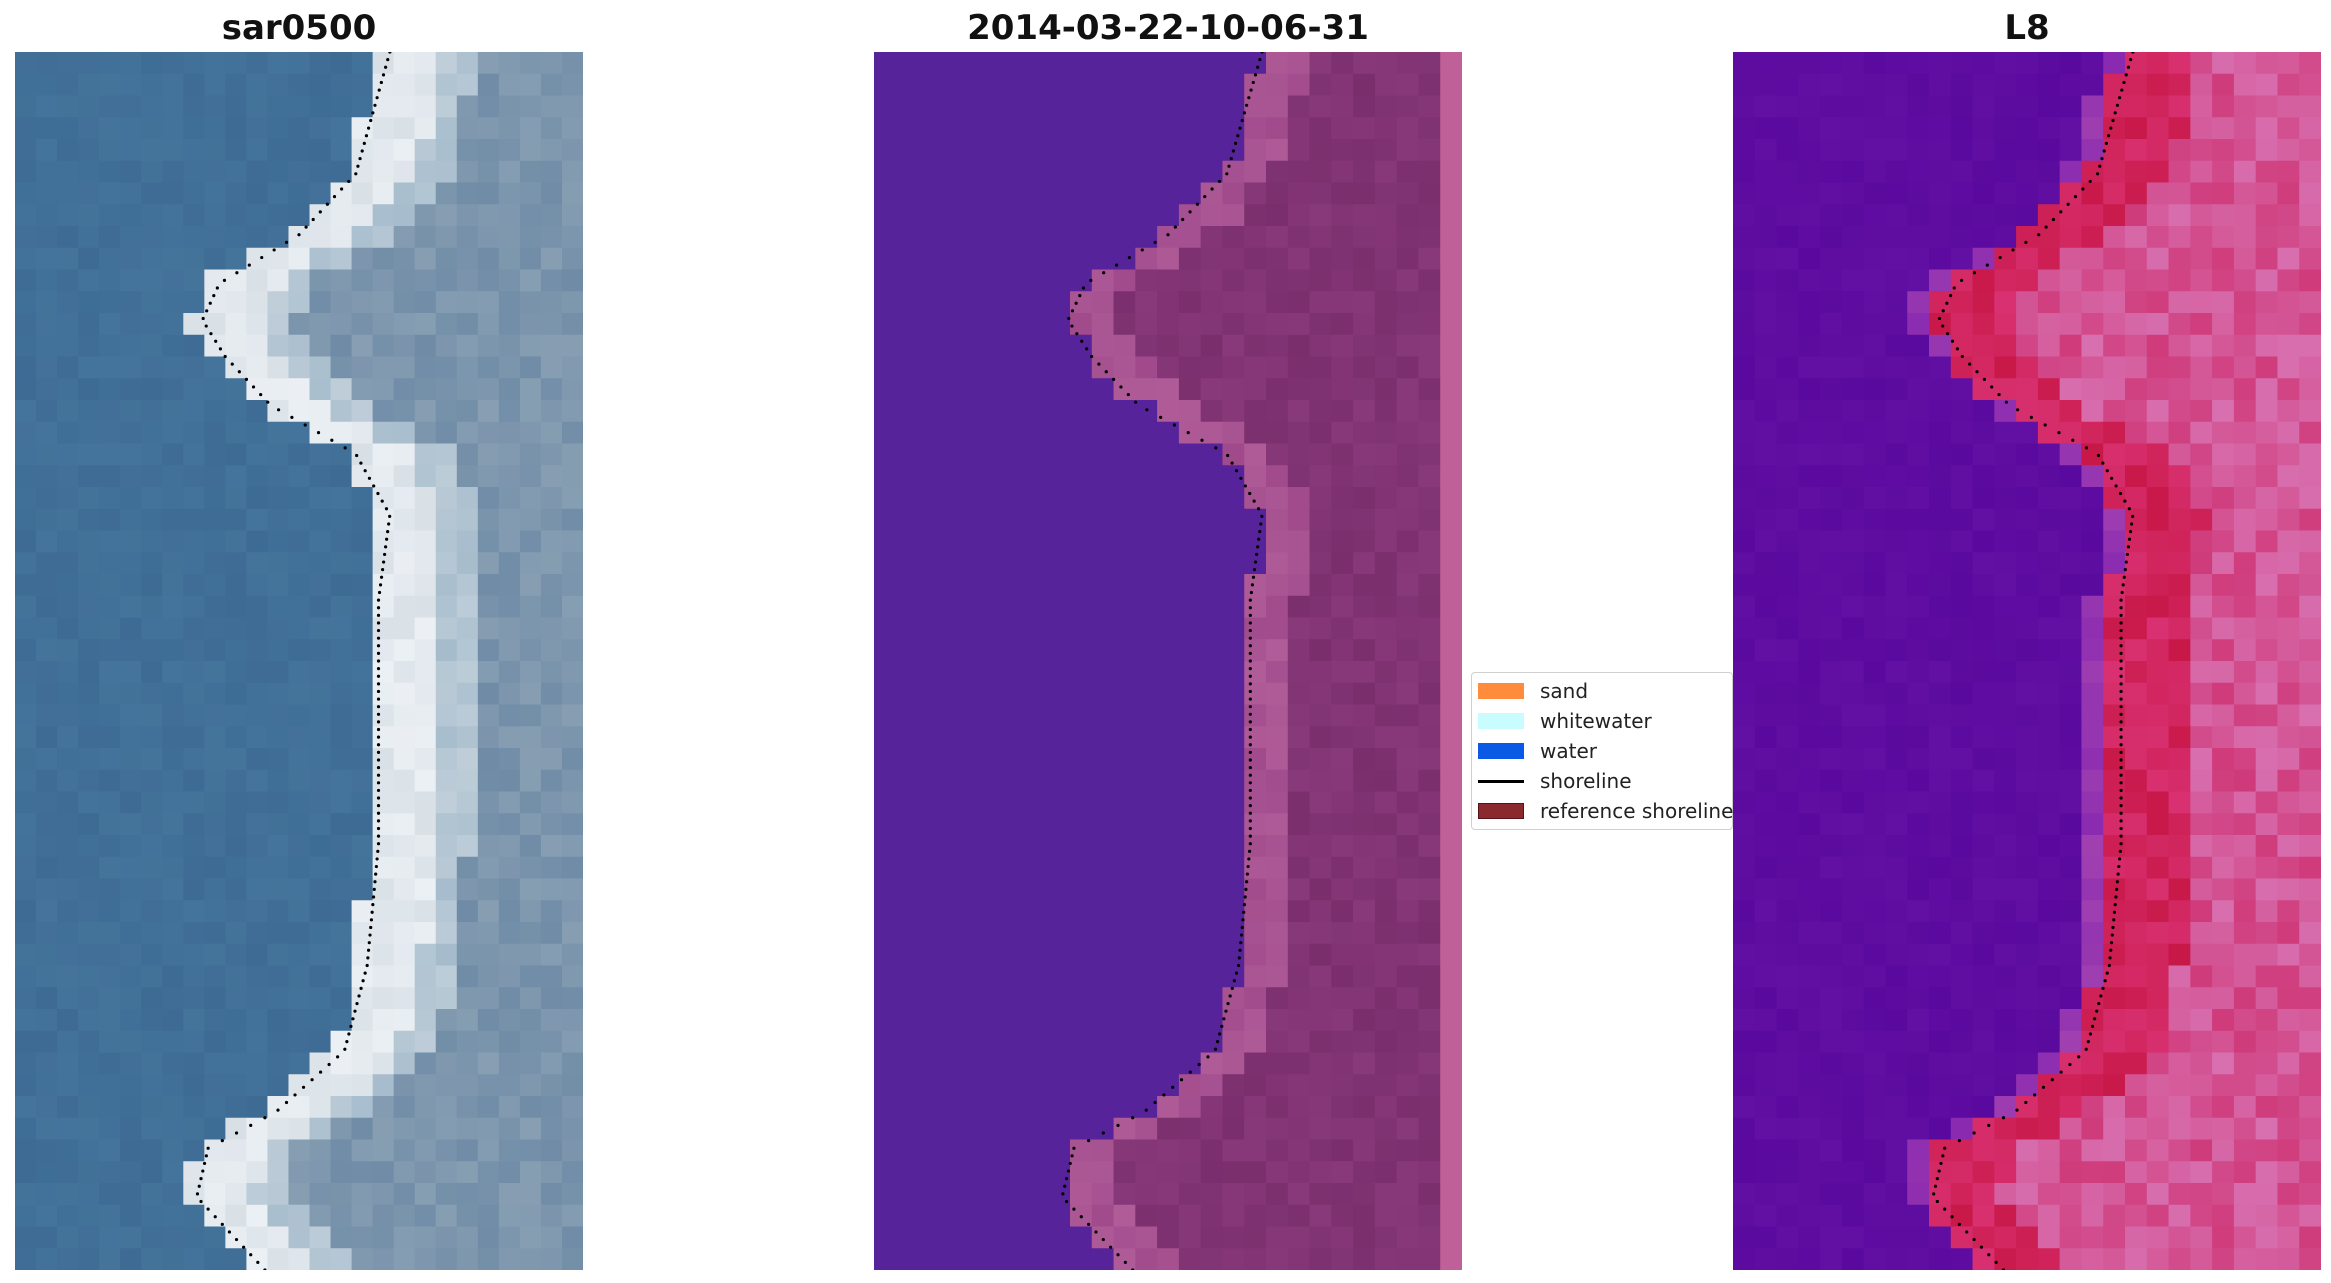 The height and width of the screenshot is (1283, 2331). I want to click on legend-swatch-whitewater, so click(1501, 721).